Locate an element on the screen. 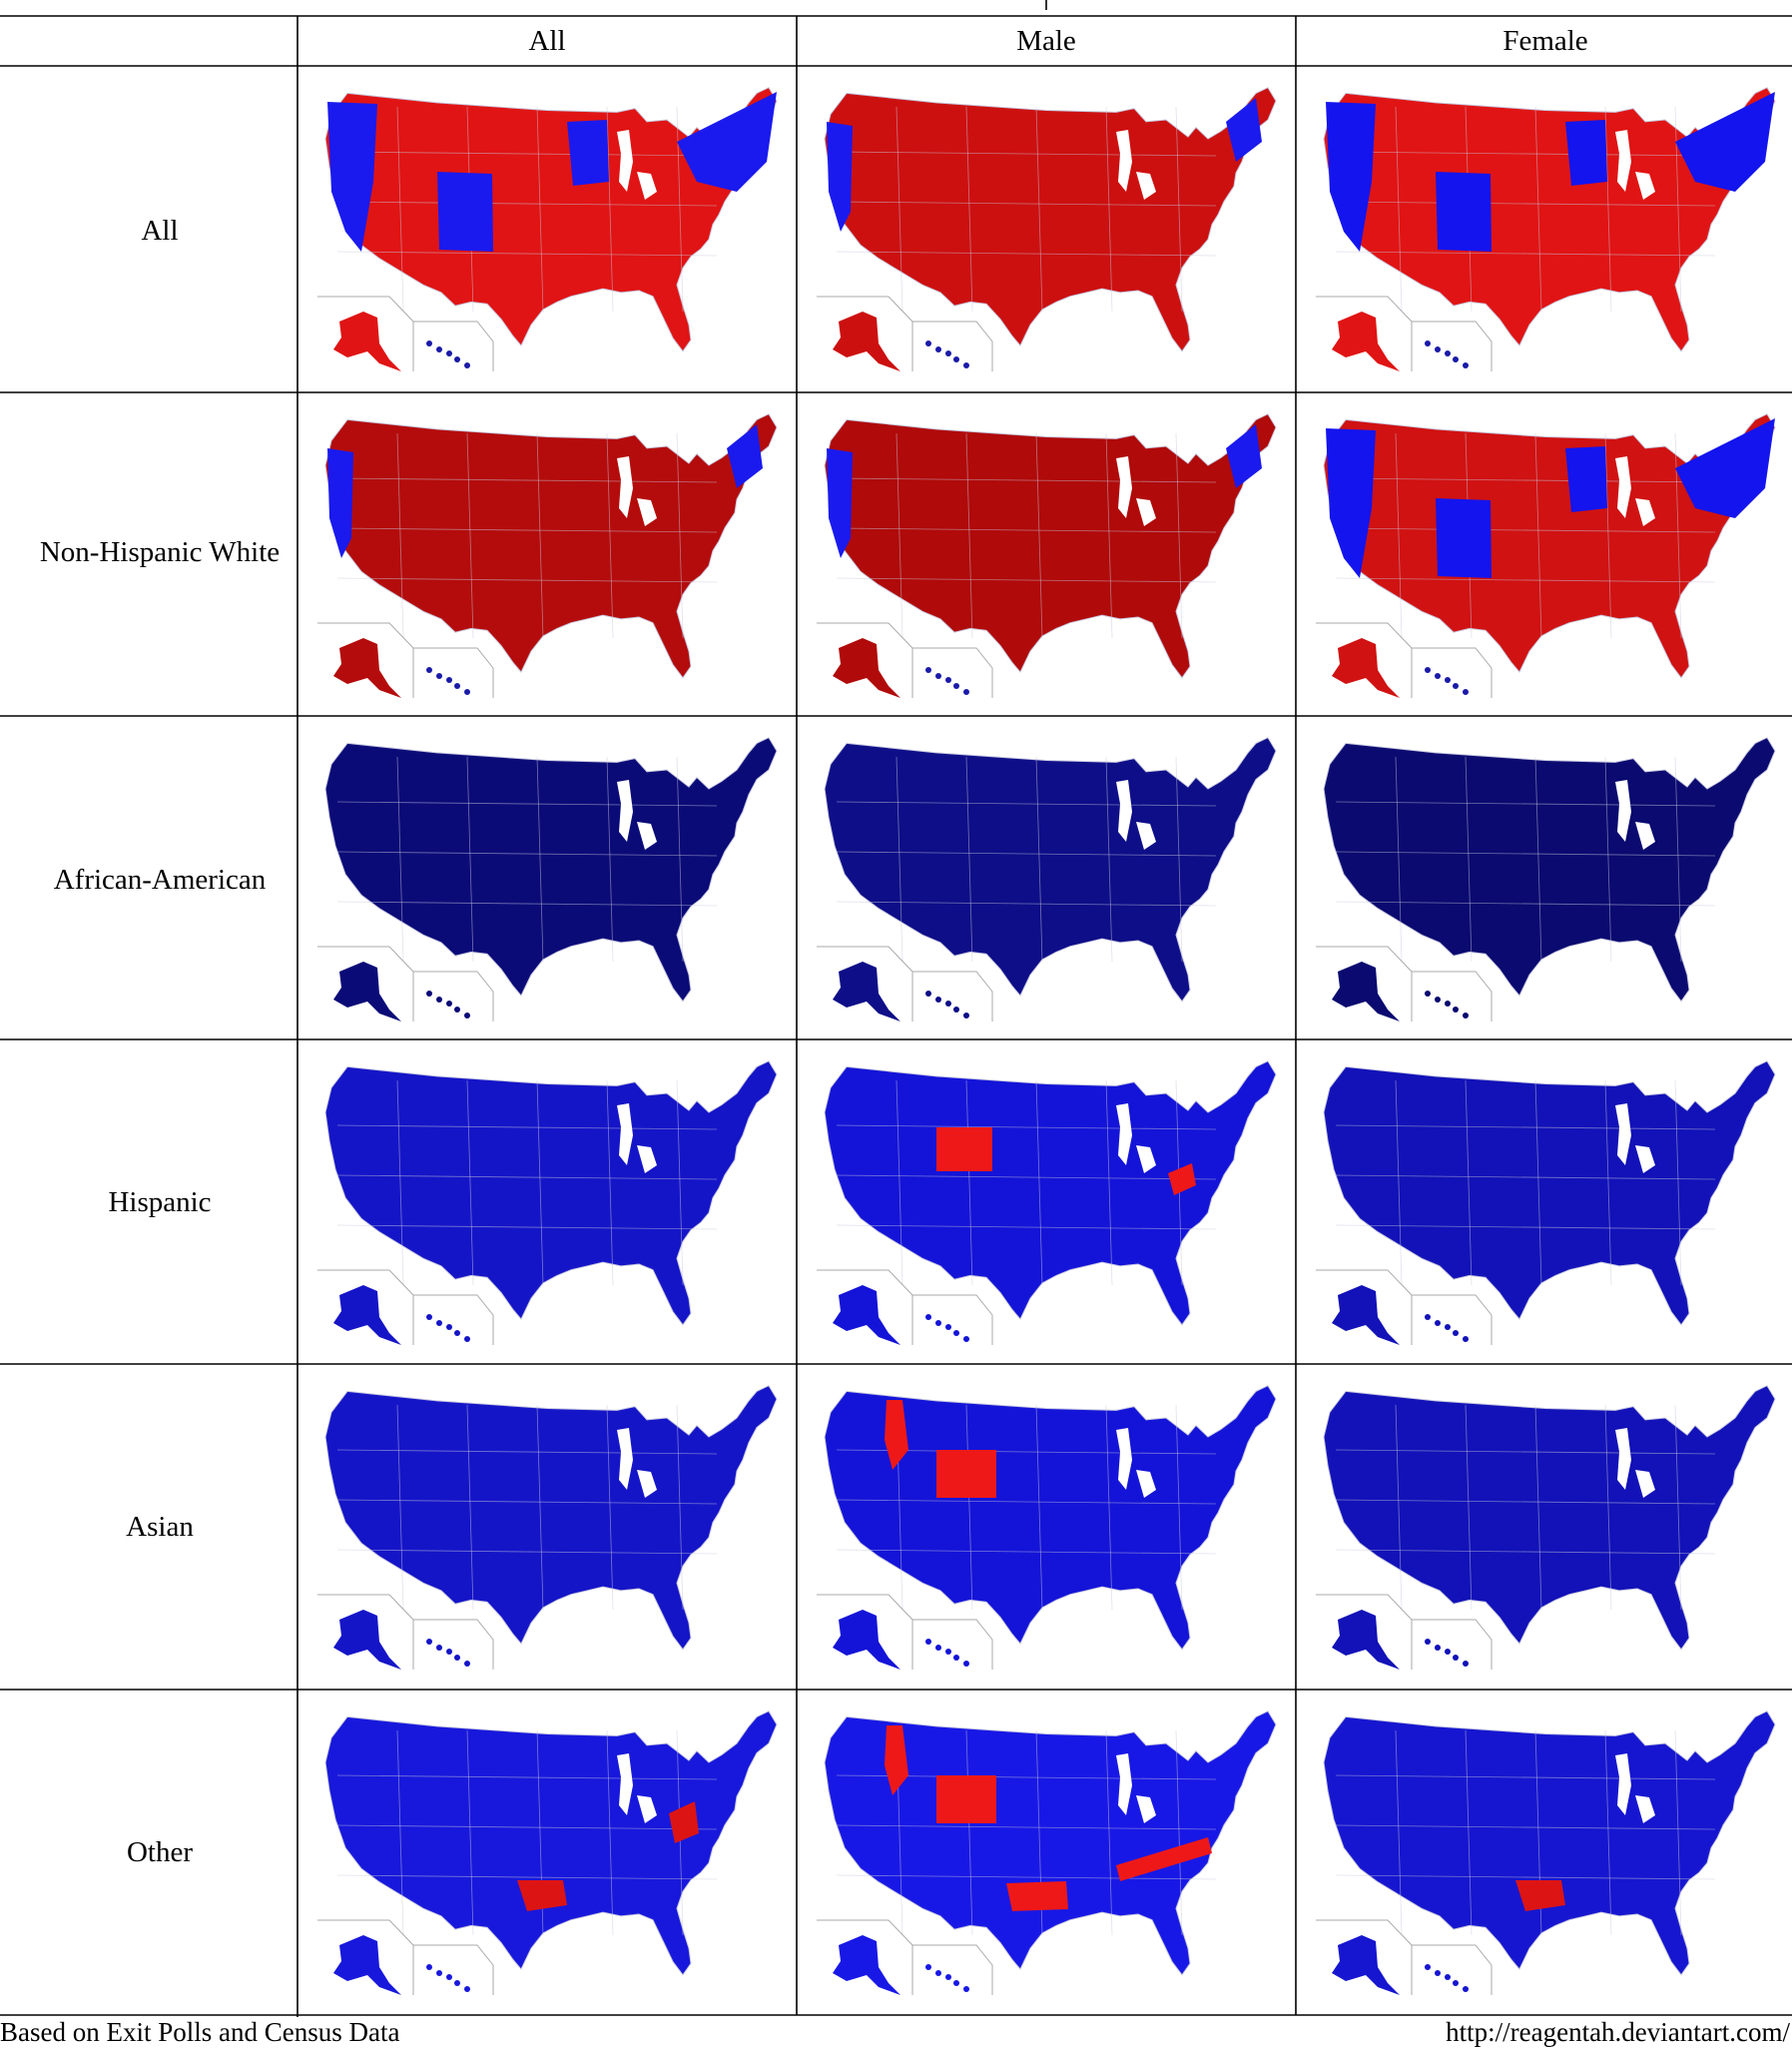 The height and width of the screenshot is (2048, 1792). row-label-other: Other is located at coordinates (160, 1852).